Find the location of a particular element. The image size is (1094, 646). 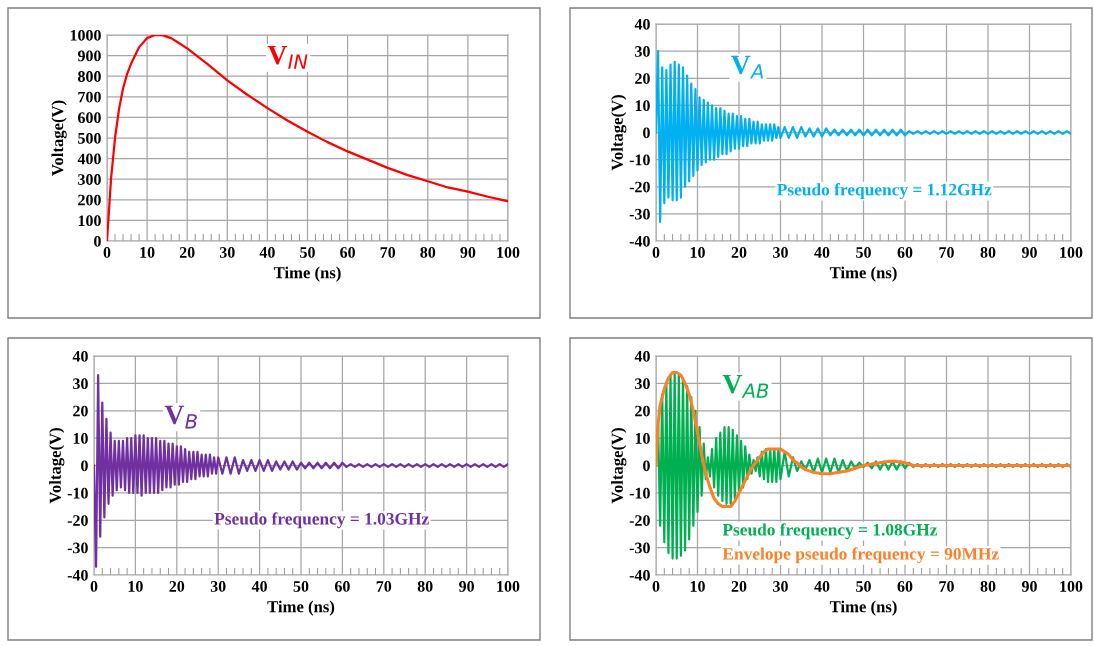

annotation: Pseudo frequency = 1.03GHz is located at coordinates (321, 520).